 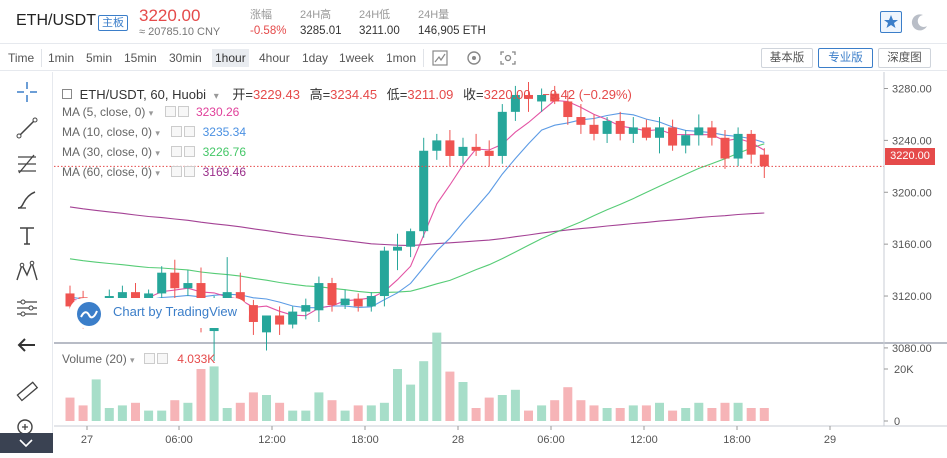 What do you see at coordinates (143, 94) in the screenshot?
I see `chart-title: ETH/USDT, 60, Huobi` at bounding box center [143, 94].